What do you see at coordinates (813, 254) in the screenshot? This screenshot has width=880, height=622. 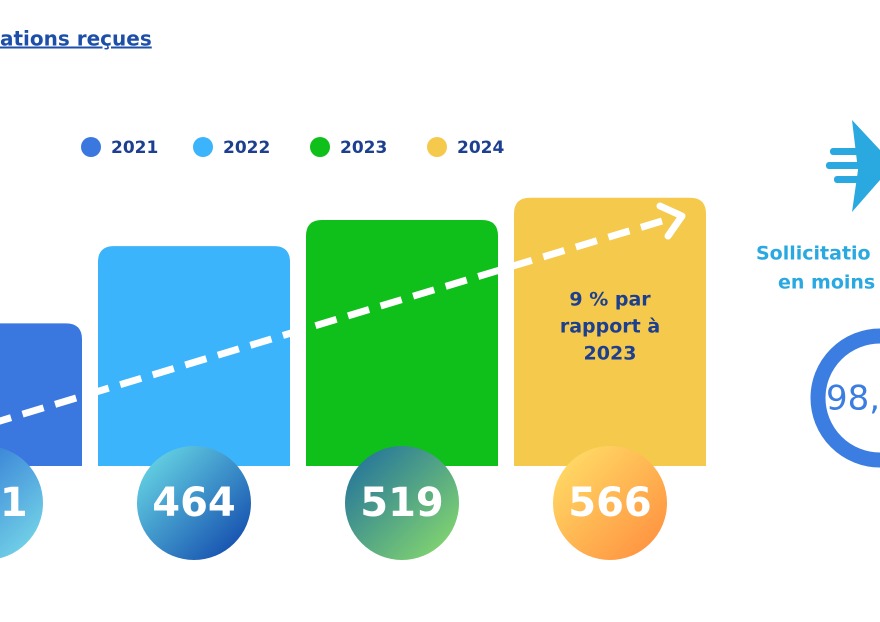 I see `side-text: Sollicitatio` at bounding box center [813, 254].